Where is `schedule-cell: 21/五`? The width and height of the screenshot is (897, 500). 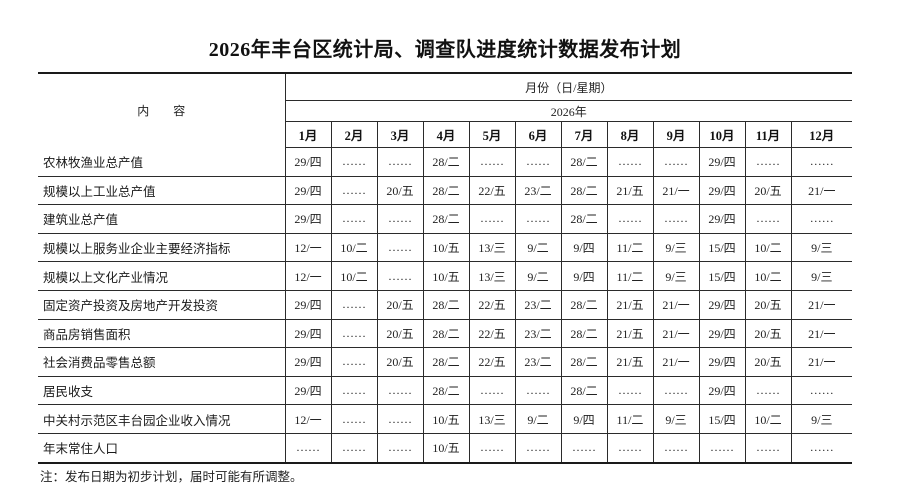 schedule-cell: 21/五 is located at coordinates (630, 334).